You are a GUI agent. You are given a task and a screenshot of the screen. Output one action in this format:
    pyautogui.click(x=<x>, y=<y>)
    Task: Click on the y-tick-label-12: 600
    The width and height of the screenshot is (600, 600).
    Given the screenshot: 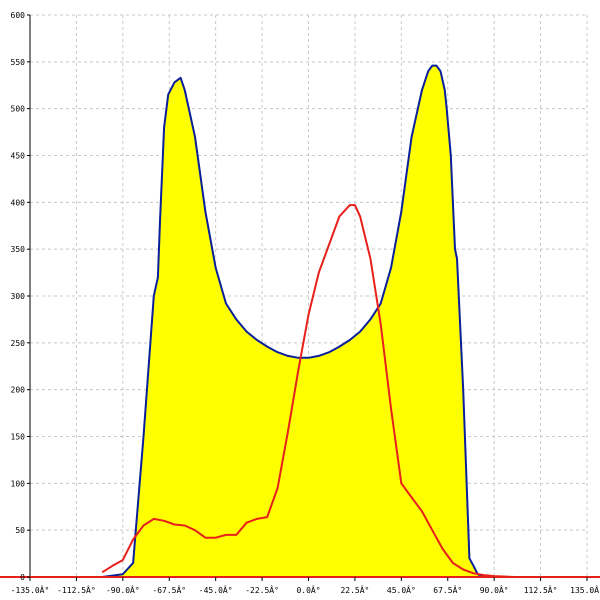 What is the action you would take?
    pyautogui.click(x=18, y=15)
    